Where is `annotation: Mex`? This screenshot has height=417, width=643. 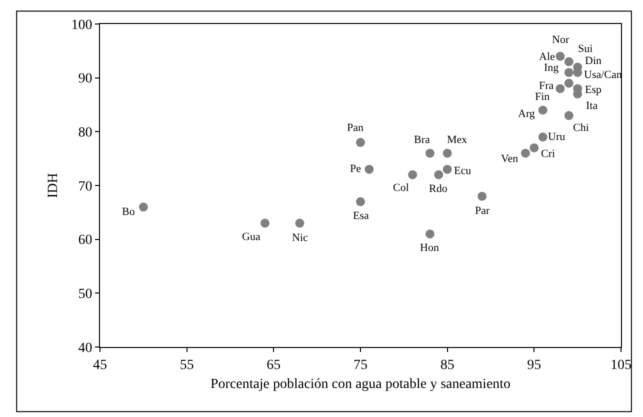 annotation: Mex is located at coordinates (457, 140).